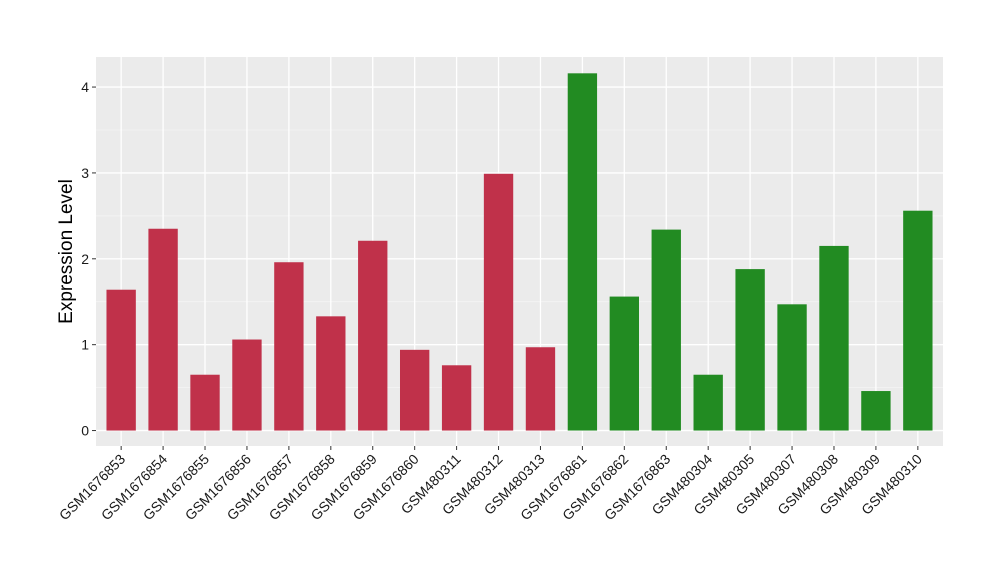 Image resolution: width=1000 pixels, height=580 pixels. I want to click on bar-GSM480308, so click(834, 338).